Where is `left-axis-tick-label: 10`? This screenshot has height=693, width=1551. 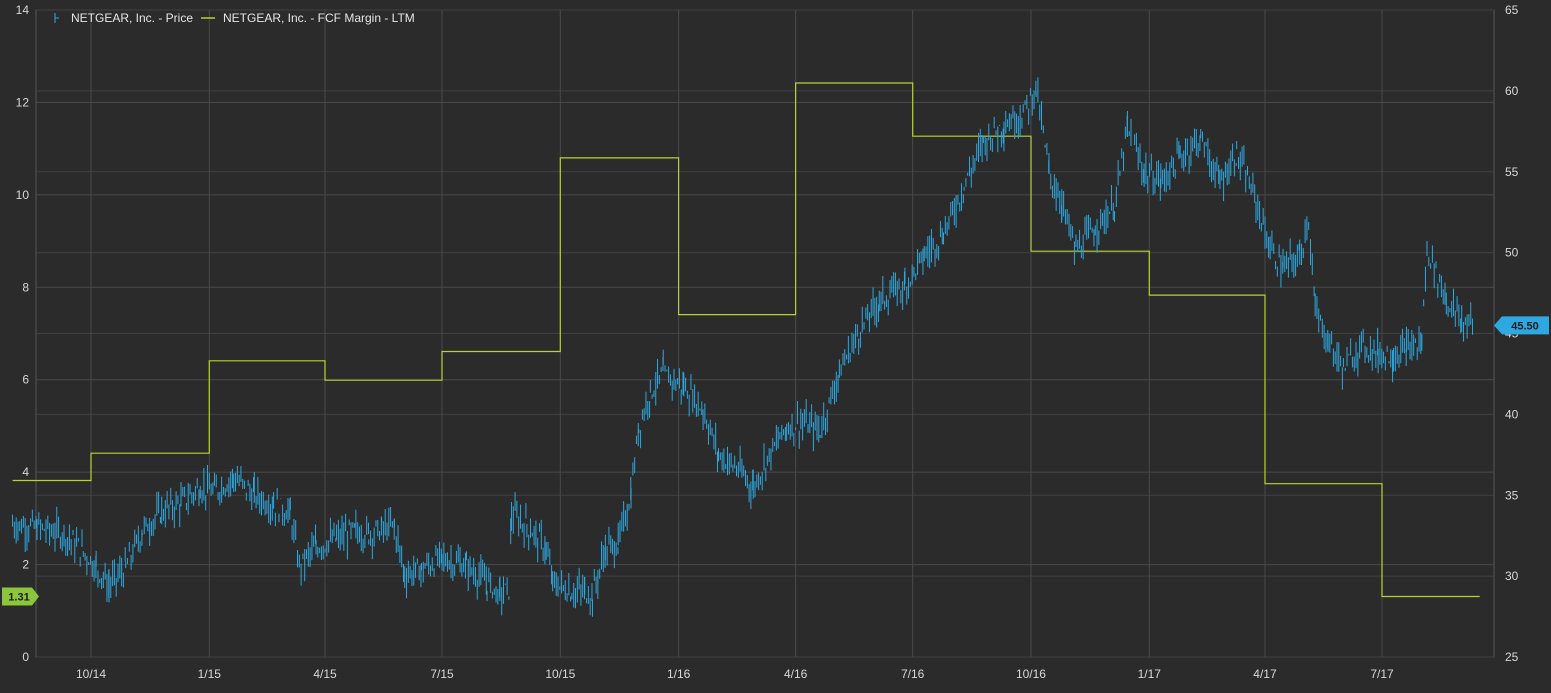 left-axis-tick-label: 10 is located at coordinates (23, 195).